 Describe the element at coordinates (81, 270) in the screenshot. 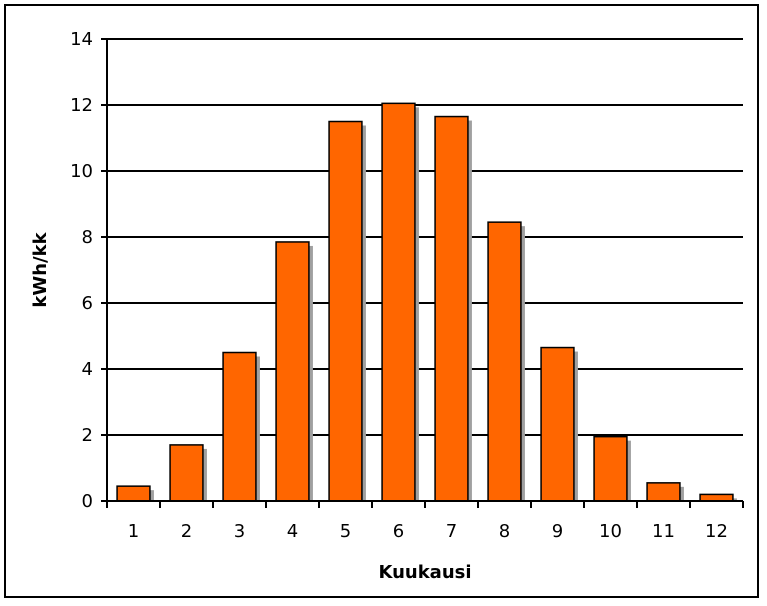

I see `y-tick-labels: 0 2 4 6 8 10 12 14` at that location.